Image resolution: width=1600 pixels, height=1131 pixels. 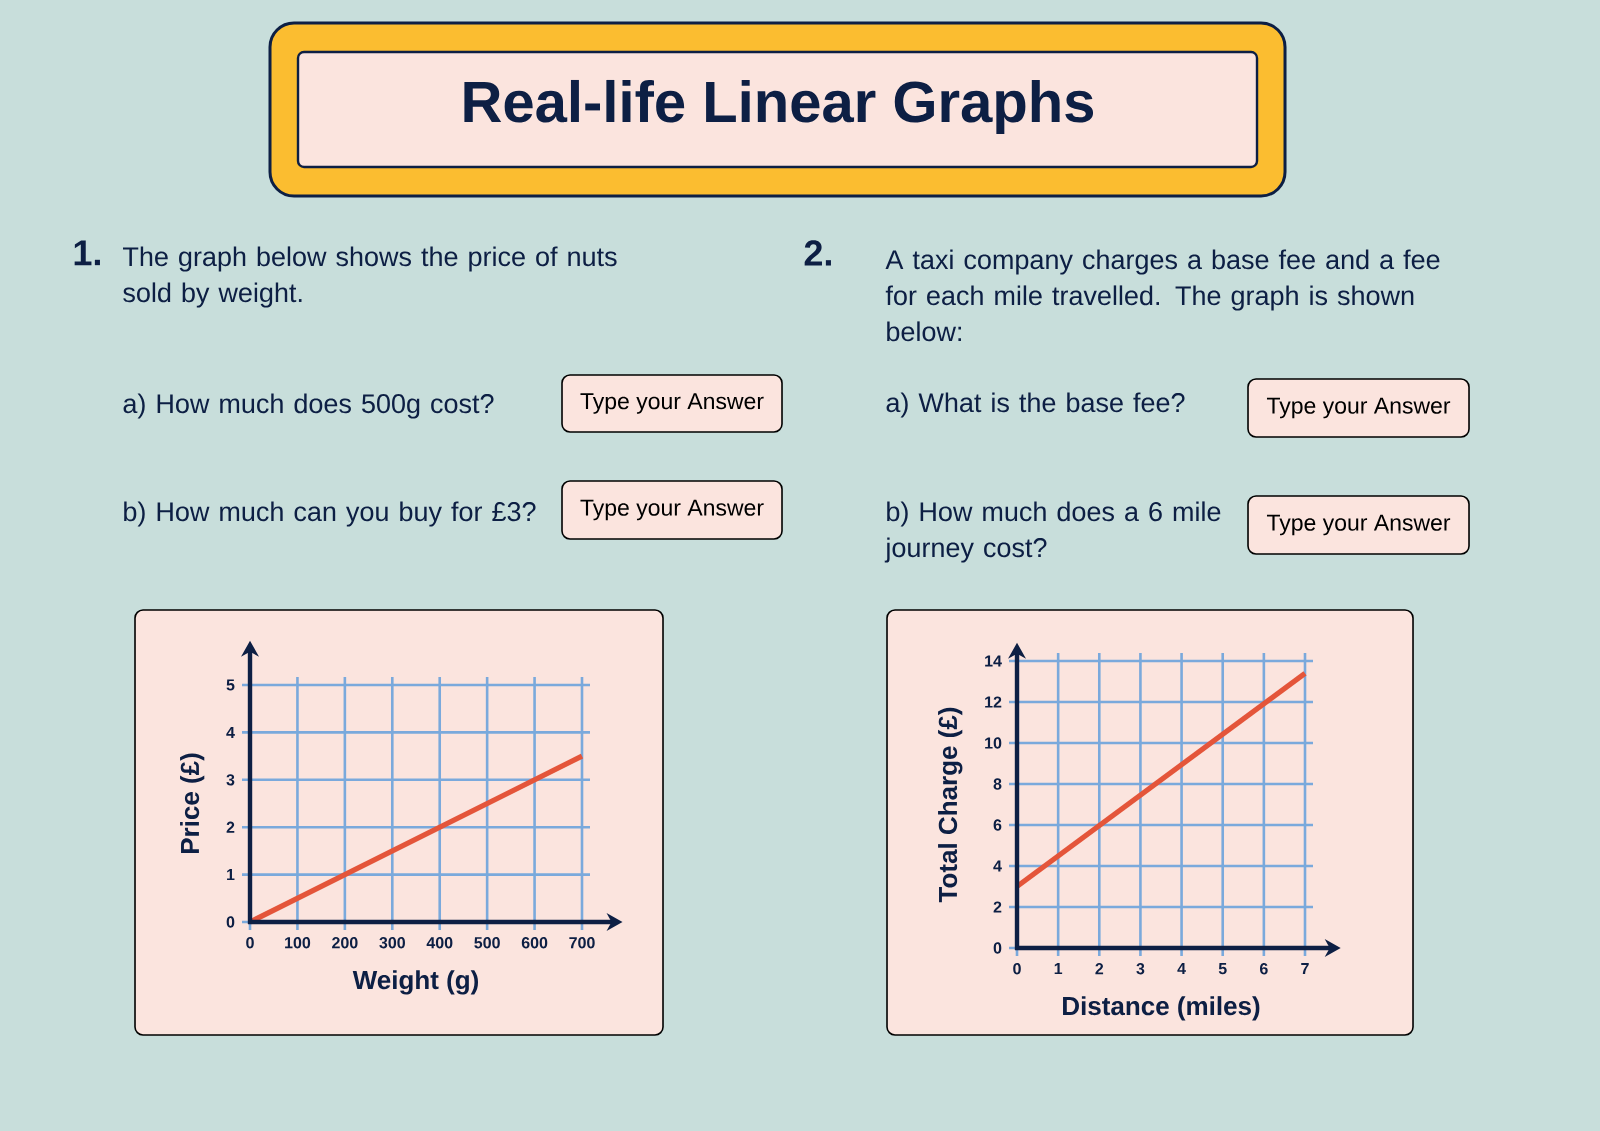 What do you see at coordinates (534, 943) in the screenshot?
I see `x-tick-label: 600` at bounding box center [534, 943].